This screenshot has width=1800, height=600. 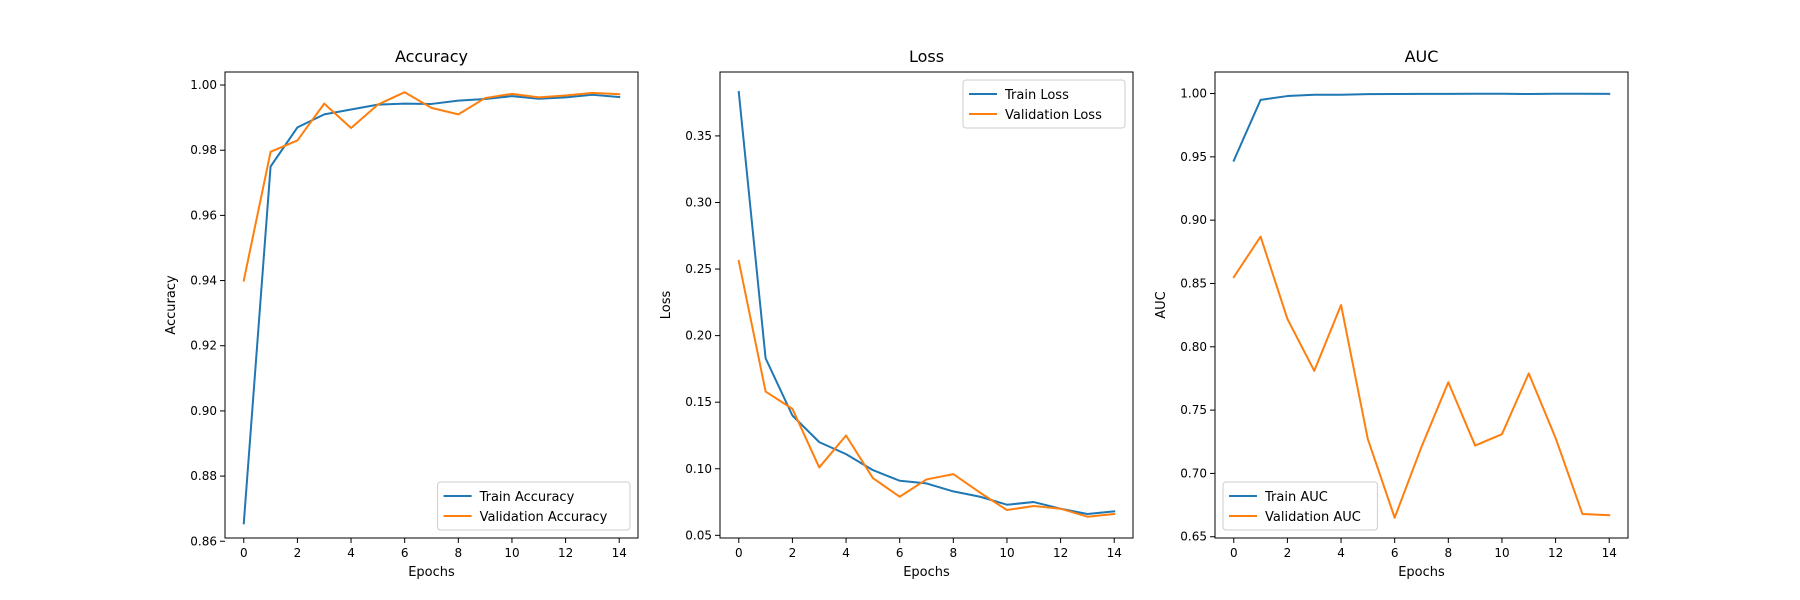 I want to click on y-tick-label: 0.80, so click(x=1193, y=347).